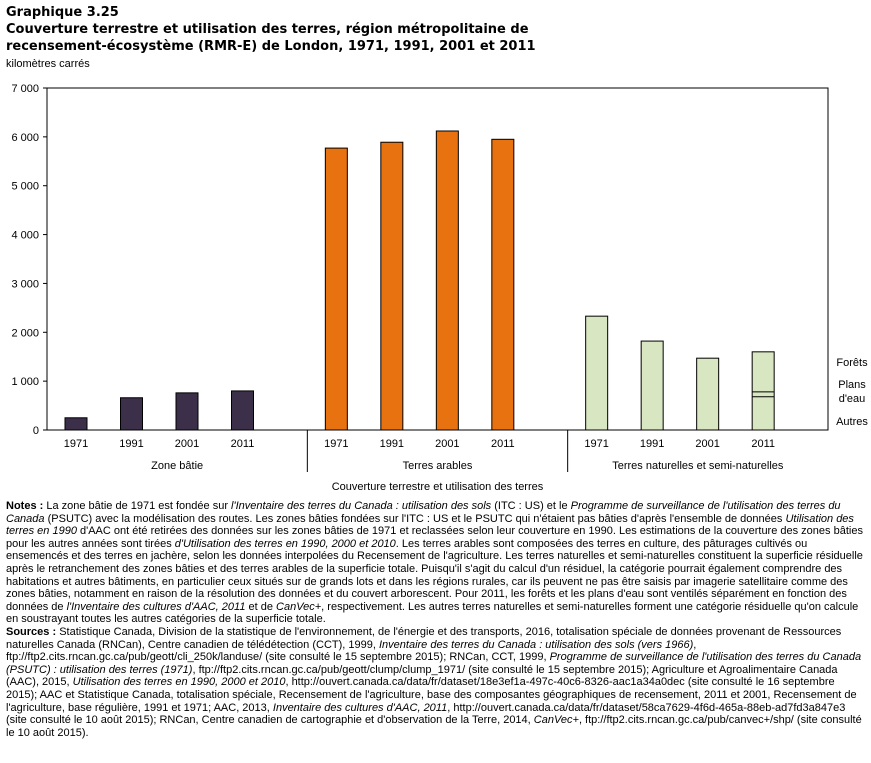  I want to click on sources-italic: CanVec+, so click(556, 720).